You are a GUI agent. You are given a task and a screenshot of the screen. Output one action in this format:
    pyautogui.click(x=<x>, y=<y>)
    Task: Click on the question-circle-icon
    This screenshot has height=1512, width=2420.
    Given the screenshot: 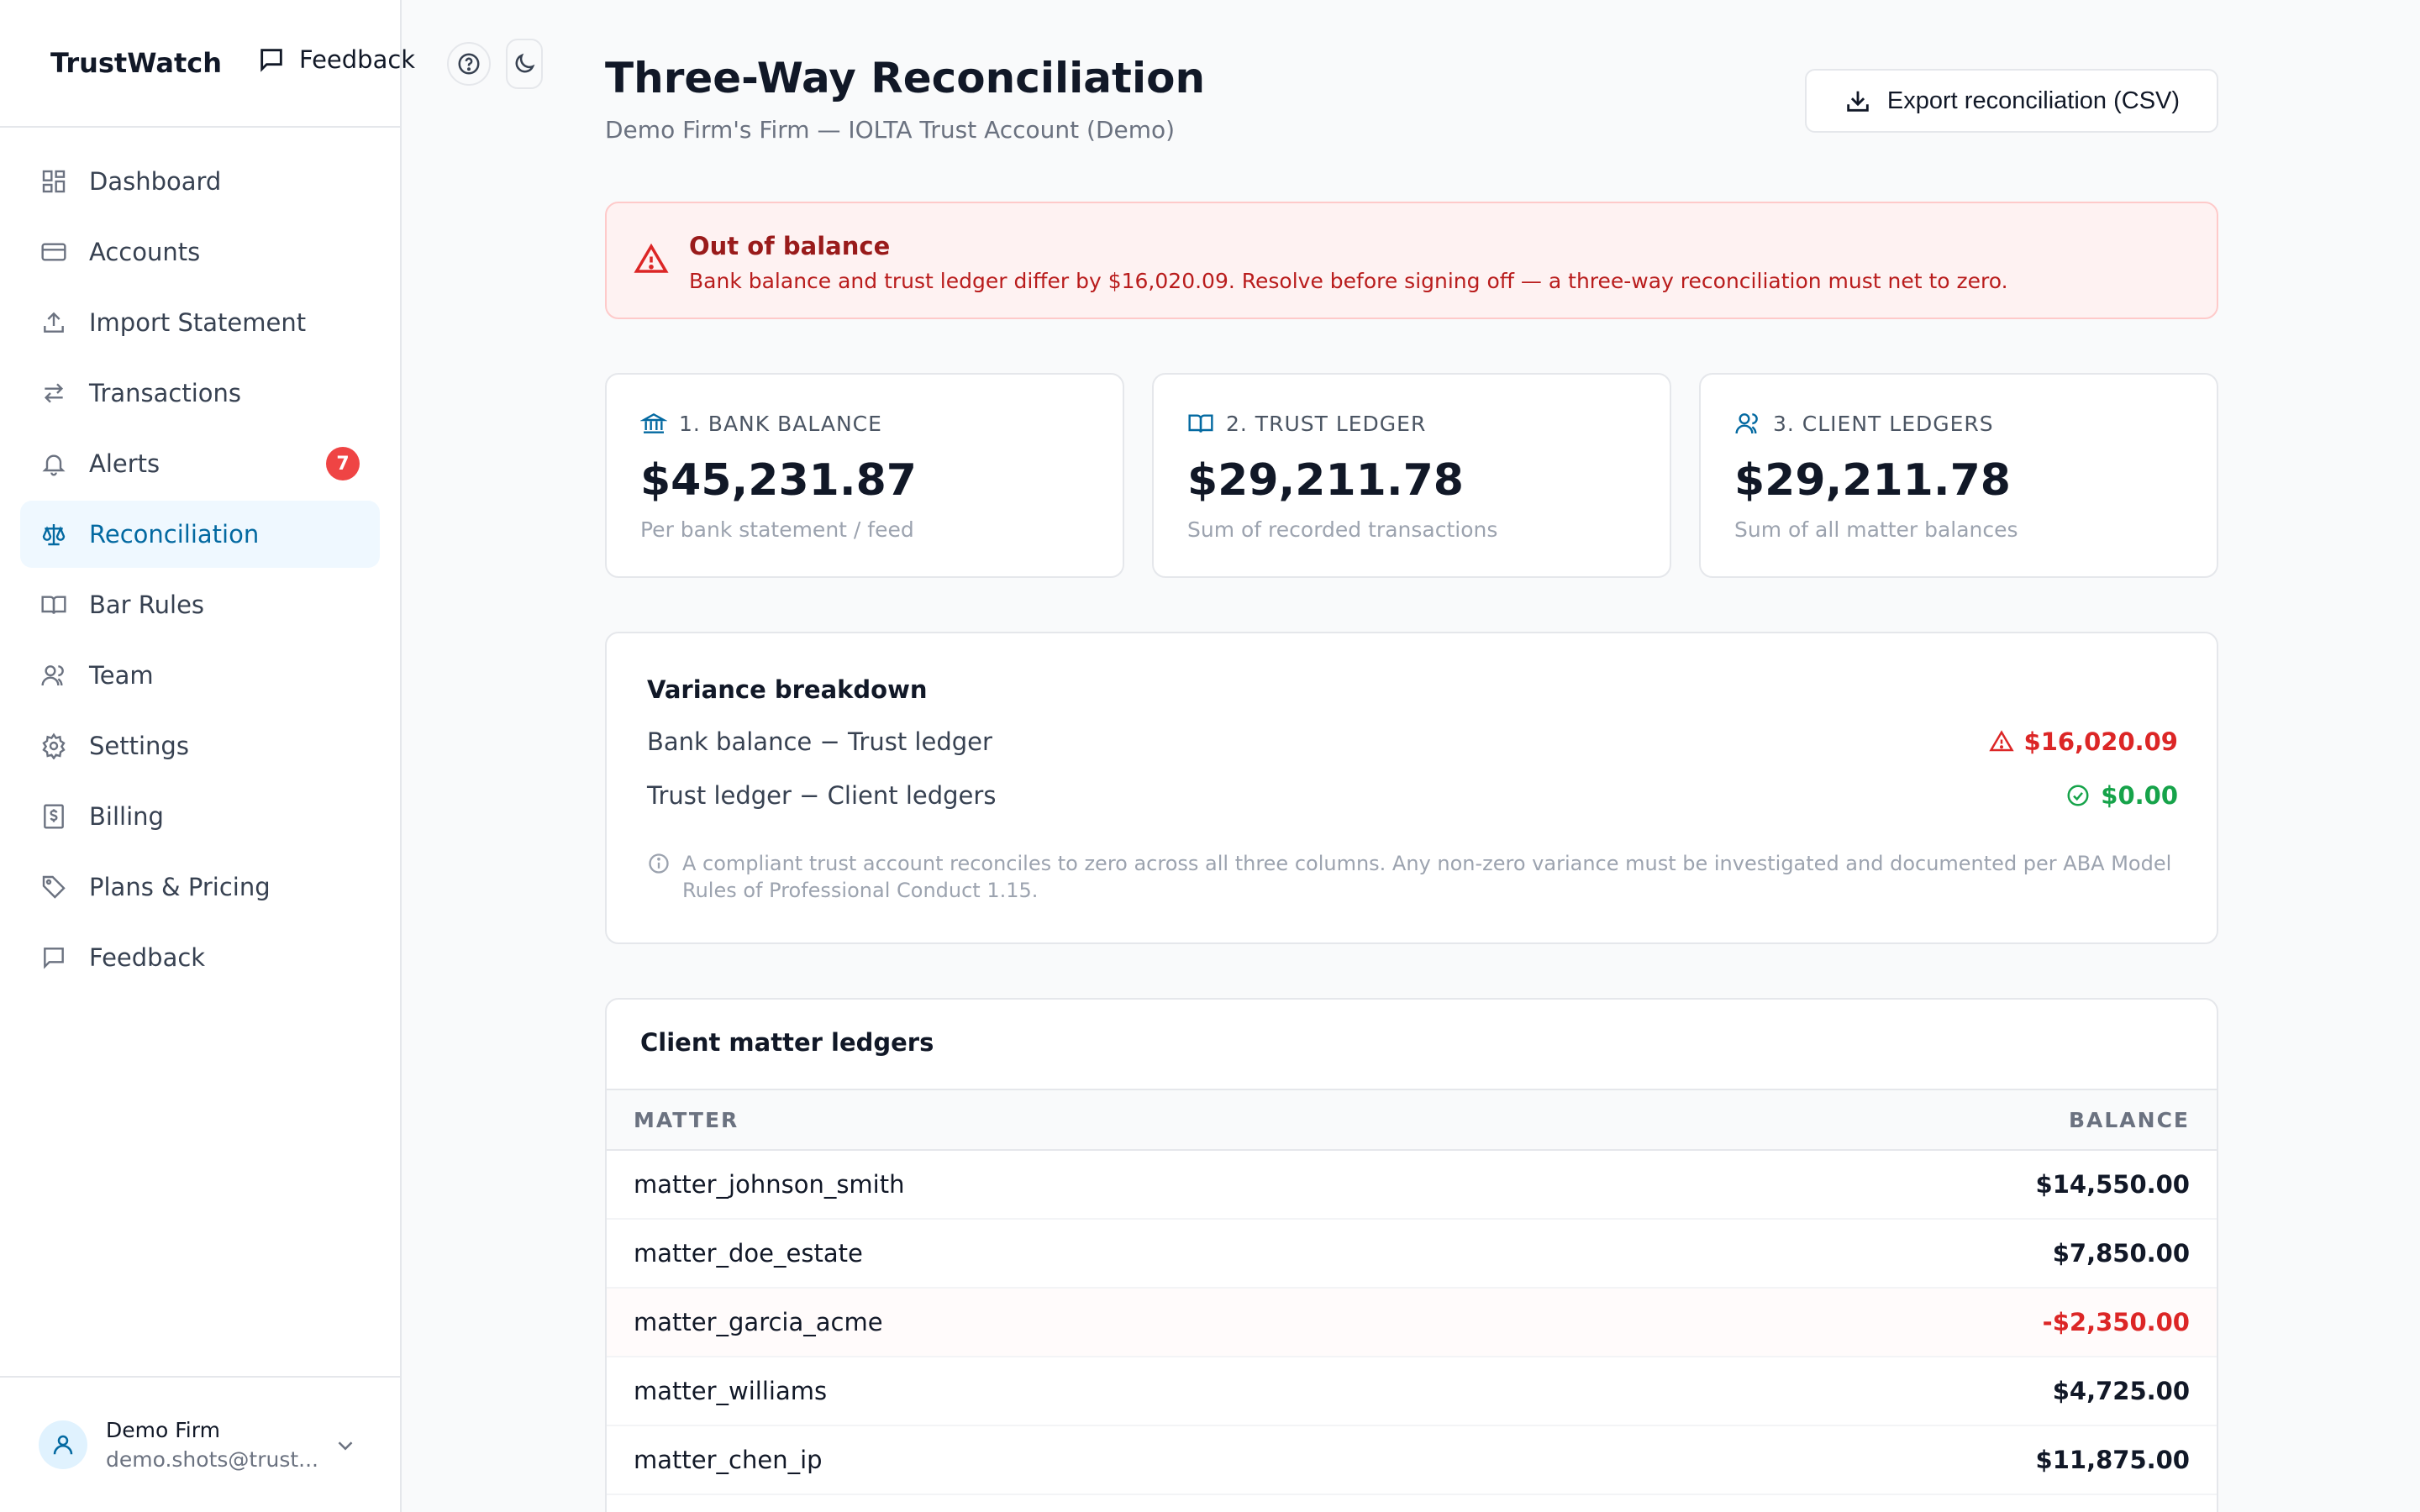 What is the action you would take?
    pyautogui.click(x=469, y=64)
    